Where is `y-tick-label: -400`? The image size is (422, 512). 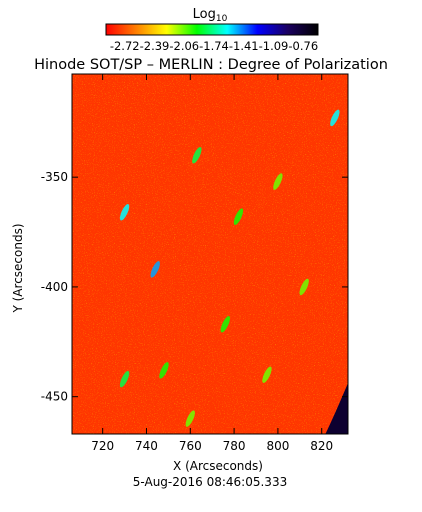 y-tick-label: -400 is located at coordinates (54, 287).